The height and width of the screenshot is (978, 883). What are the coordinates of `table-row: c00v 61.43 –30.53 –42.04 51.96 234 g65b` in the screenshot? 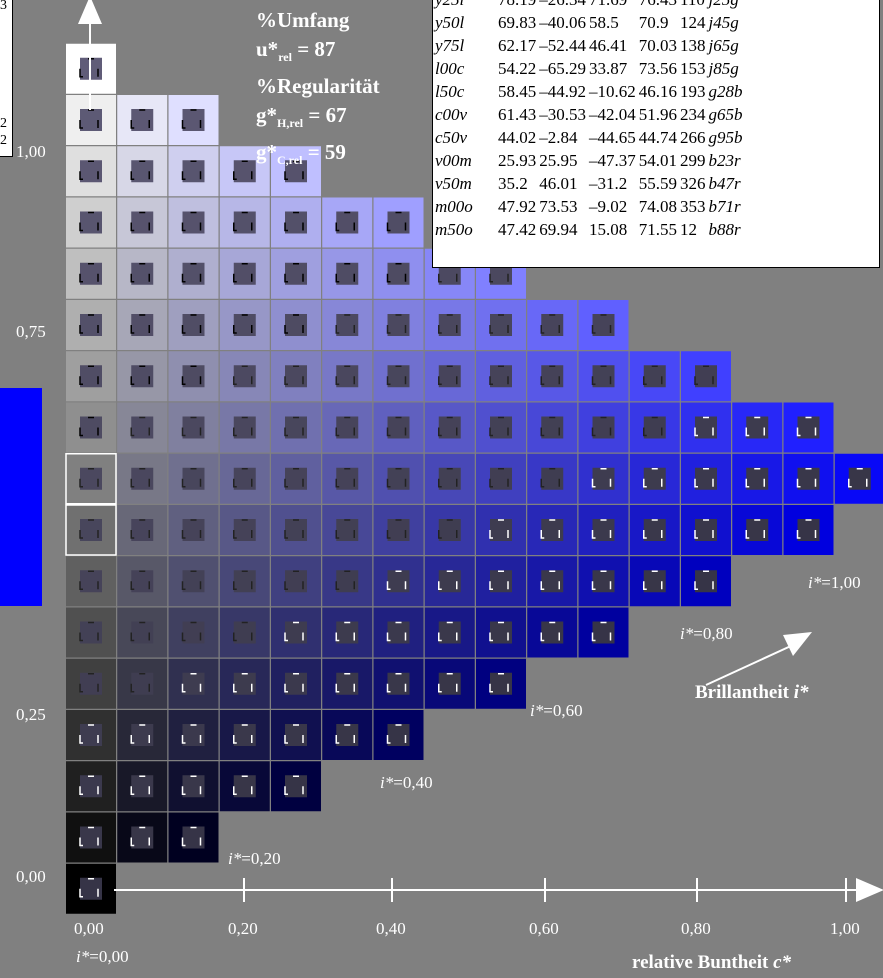 It's located at (588, 114).